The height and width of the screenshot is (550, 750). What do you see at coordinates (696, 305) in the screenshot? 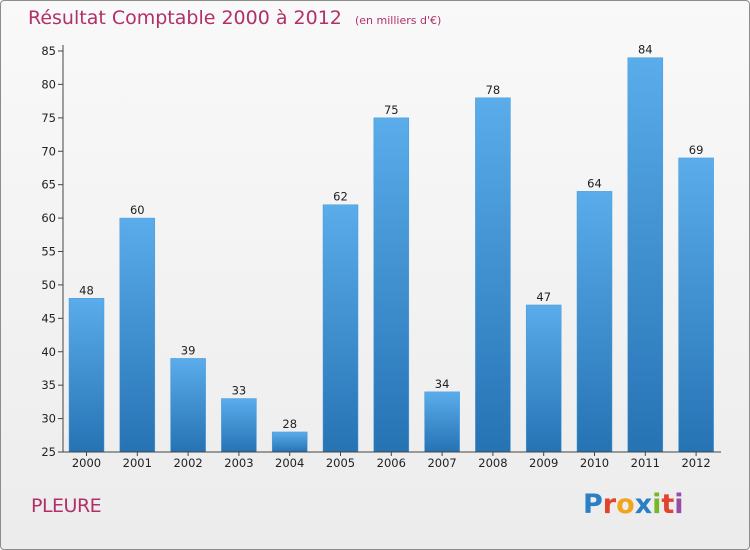
I see `bar-2012` at bounding box center [696, 305].